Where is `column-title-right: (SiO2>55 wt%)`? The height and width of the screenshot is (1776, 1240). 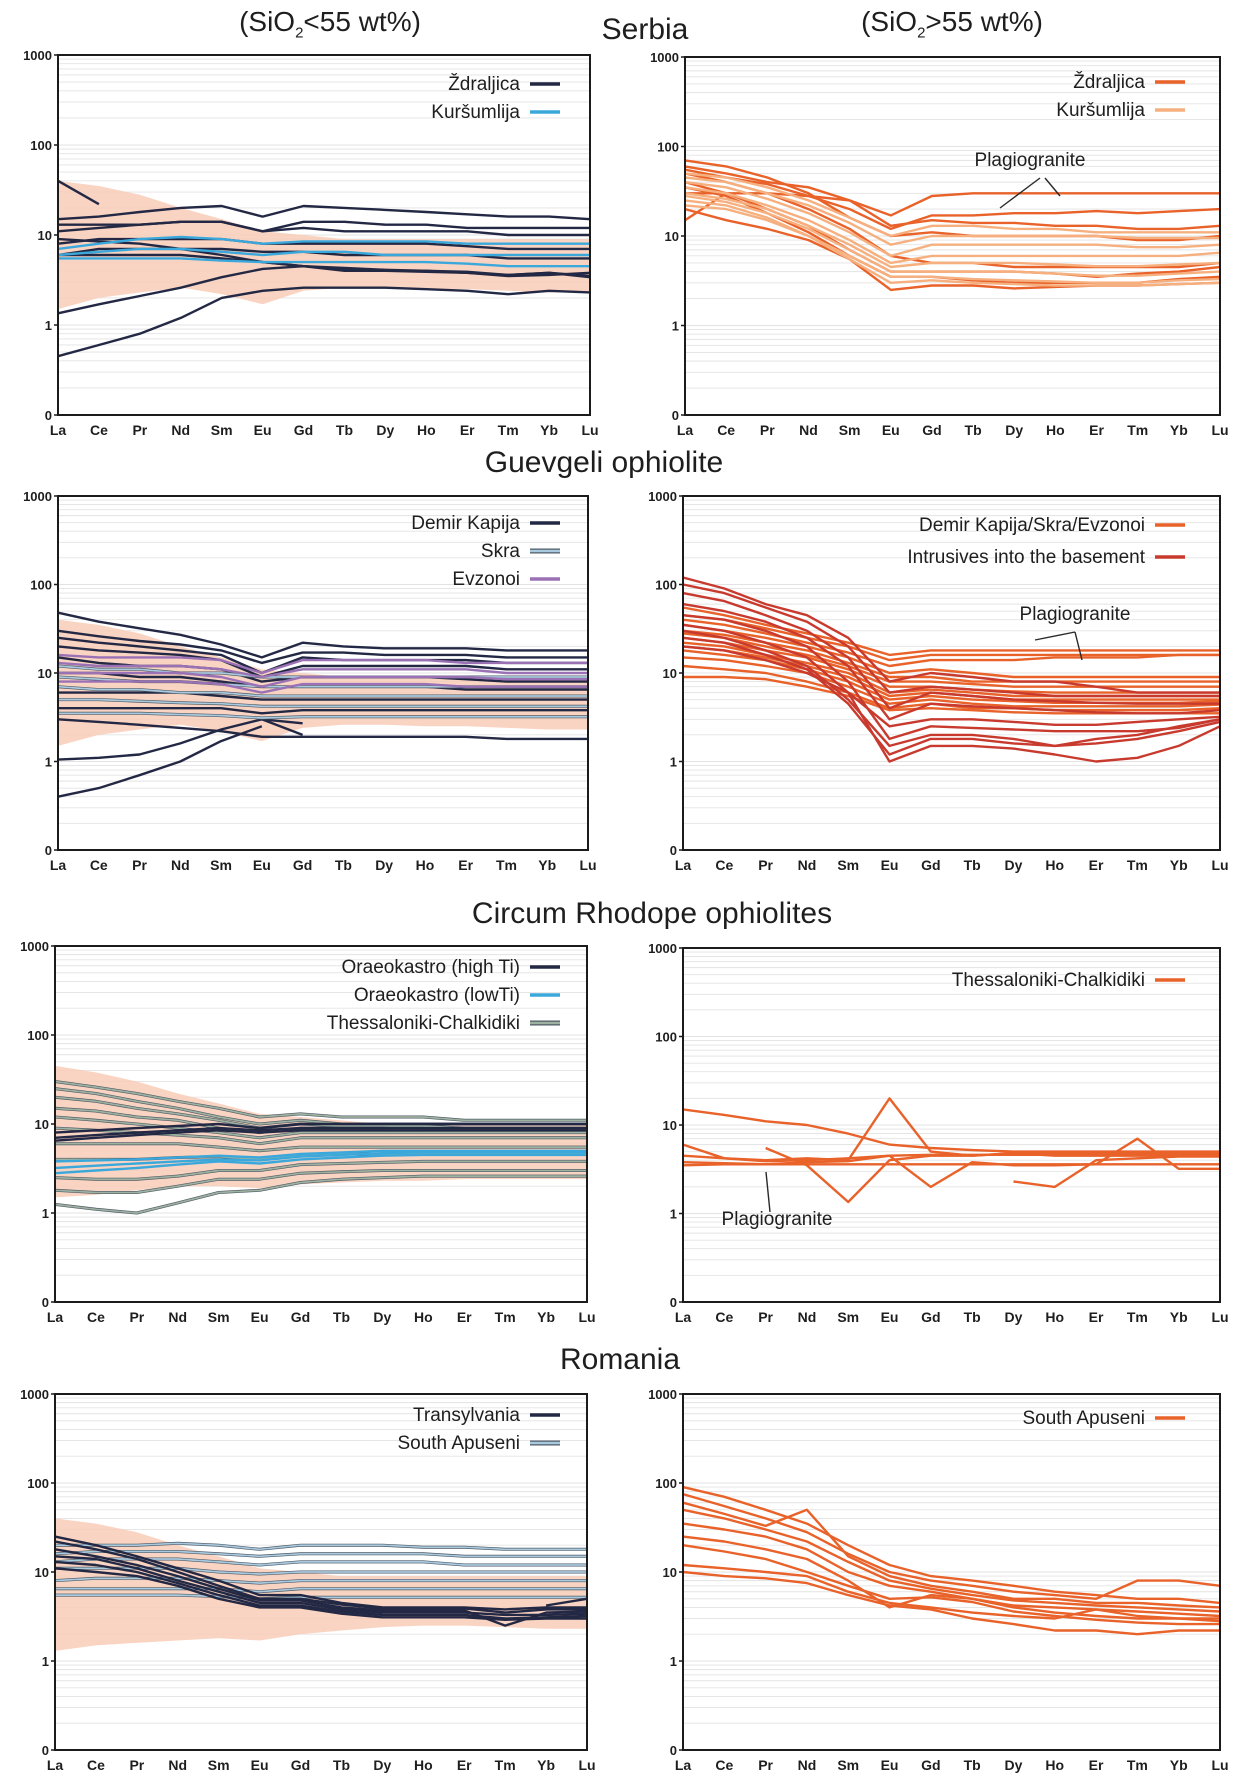 column-title-right: (SiO2>55 wt%) is located at coordinates (952, 24).